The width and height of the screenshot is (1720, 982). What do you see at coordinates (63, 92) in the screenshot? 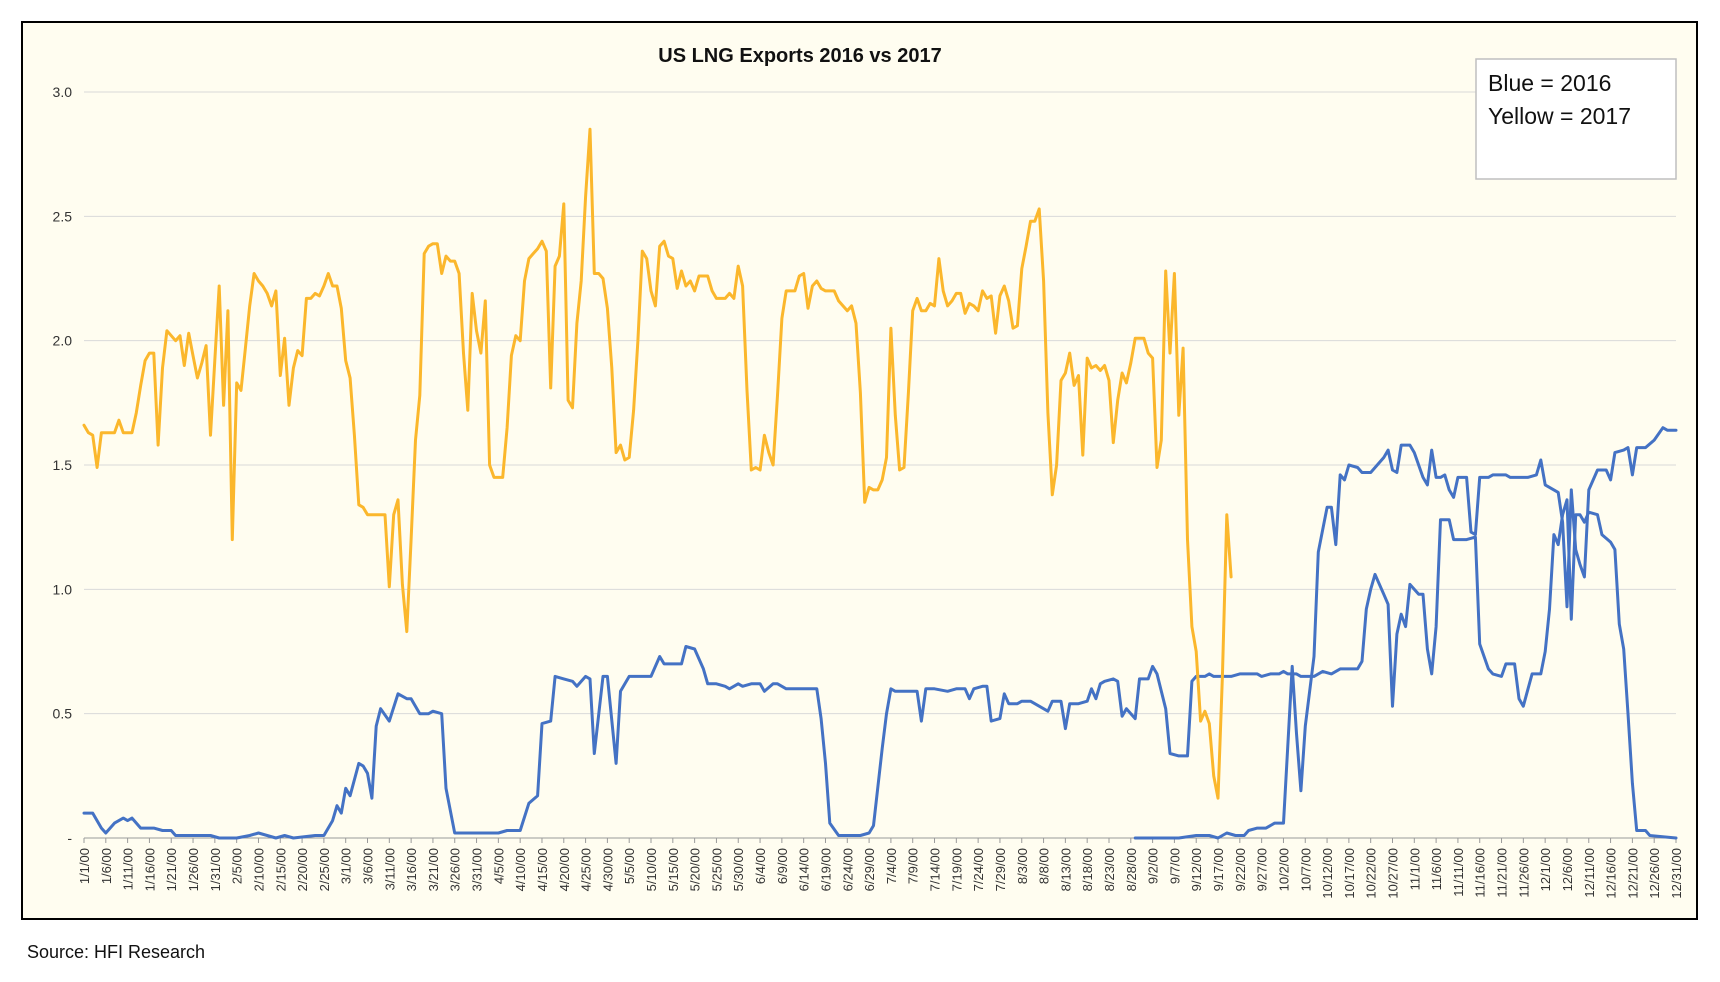
I see `y-tick-label: 3.0` at bounding box center [63, 92].